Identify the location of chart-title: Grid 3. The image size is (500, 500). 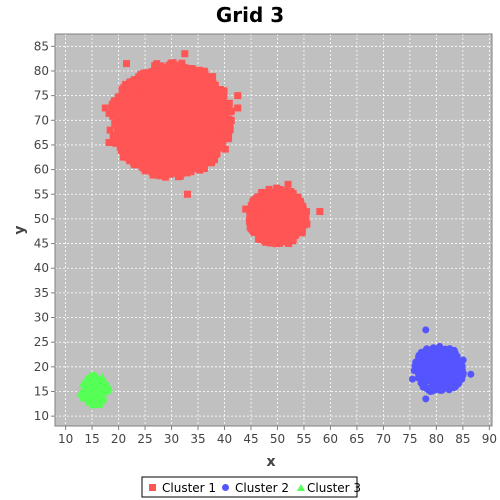
(250, 15).